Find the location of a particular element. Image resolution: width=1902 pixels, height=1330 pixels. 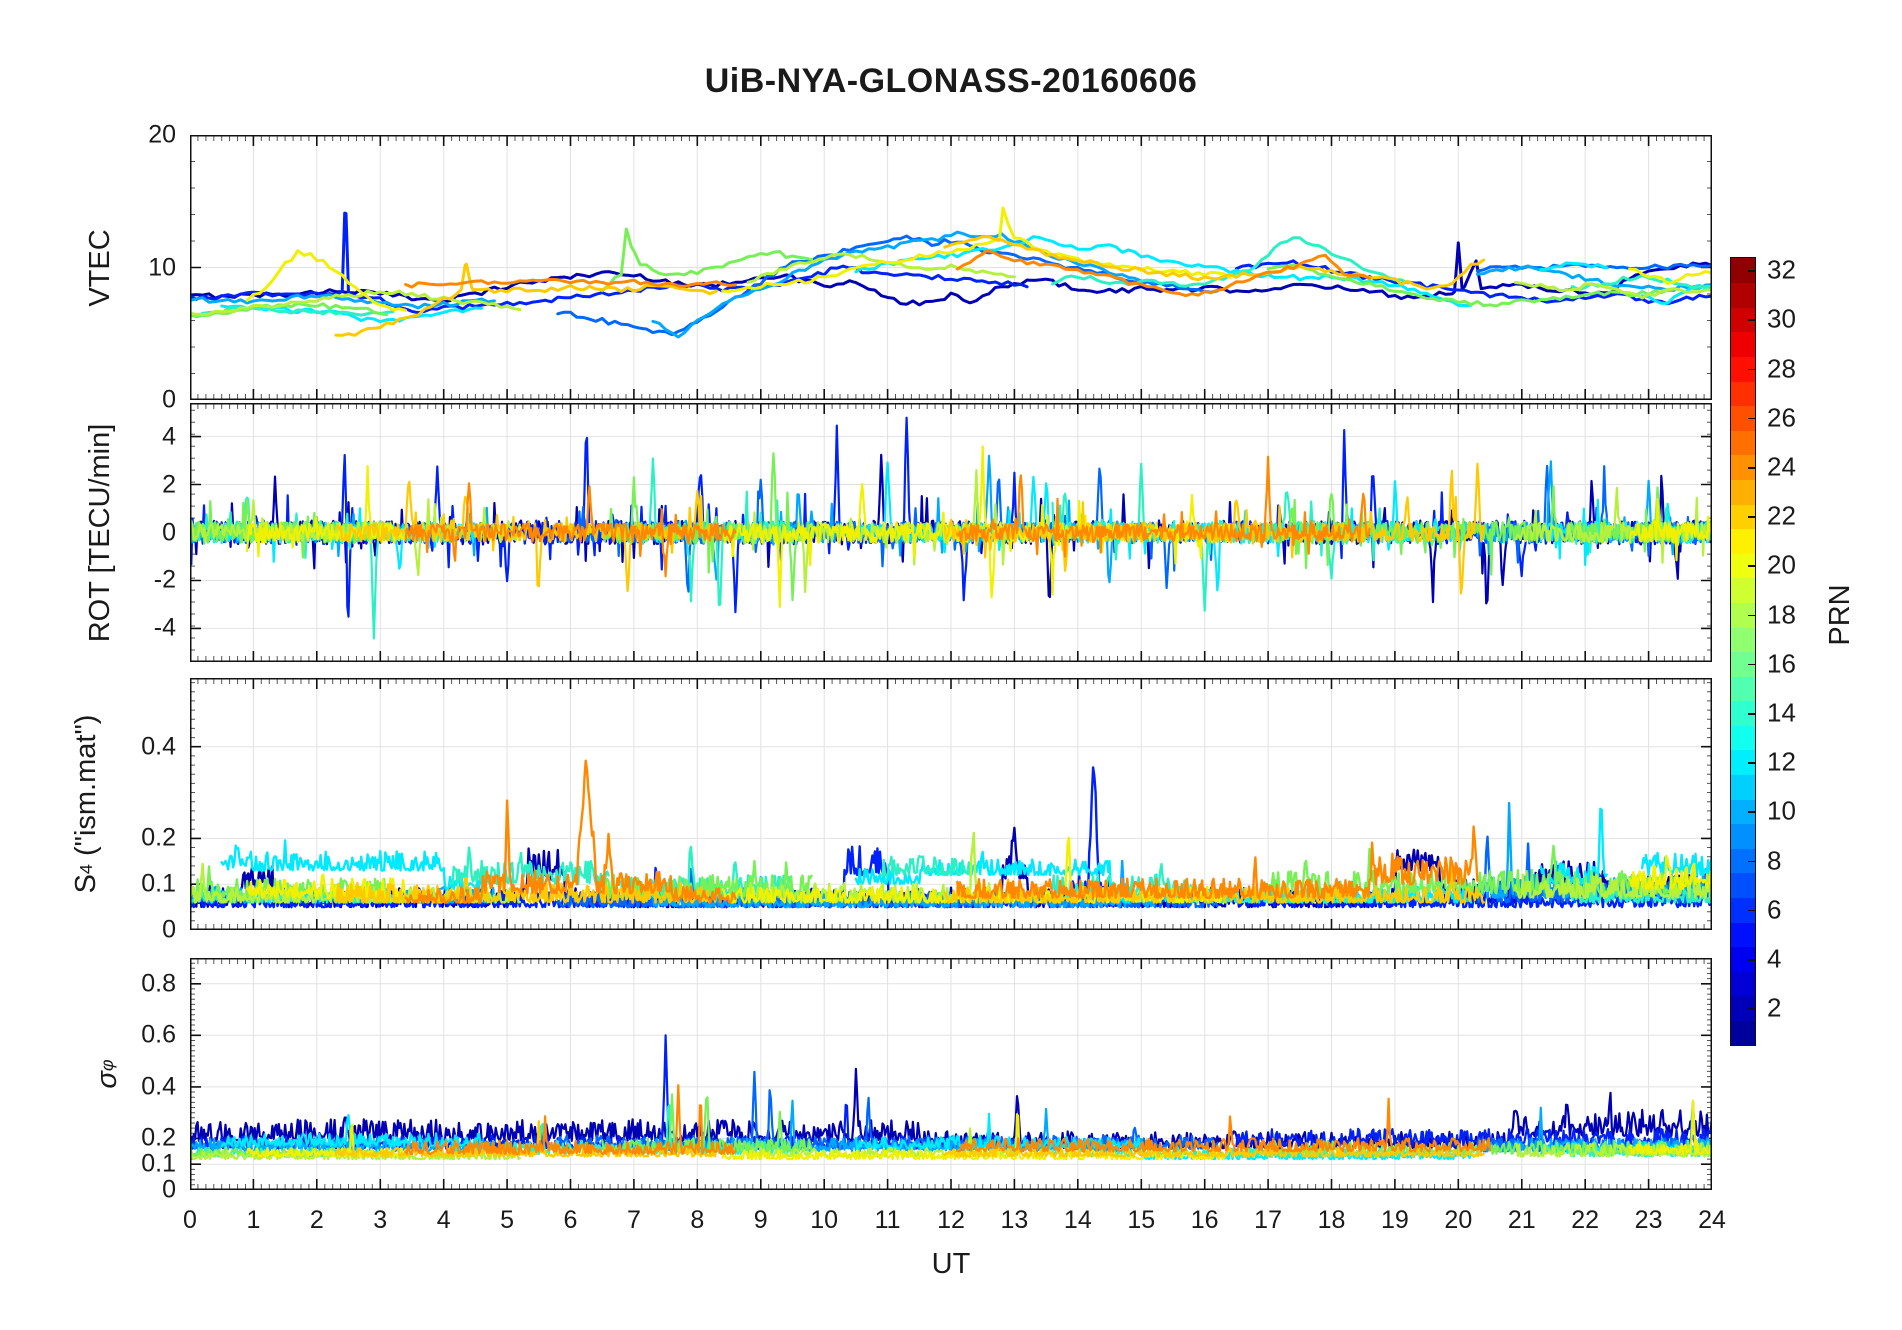

xtick-label: 12 is located at coordinates (951, 1220).